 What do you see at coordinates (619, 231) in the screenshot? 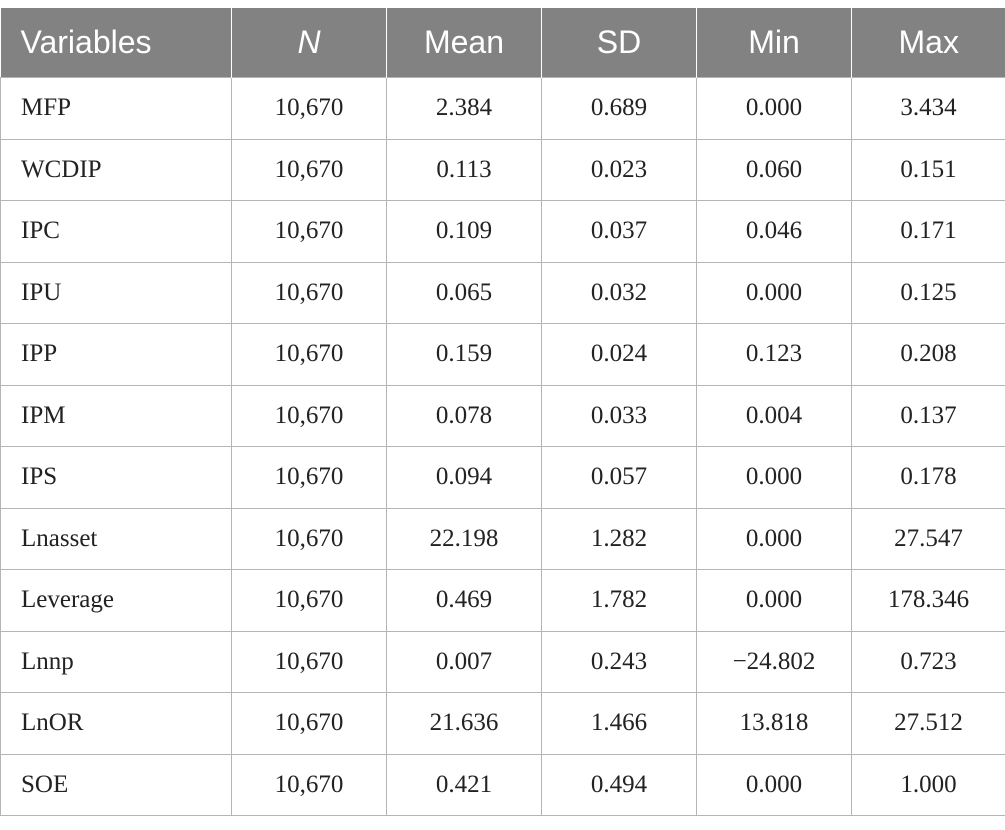
I see `sd-cell: 0.037` at bounding box center [619, 231].